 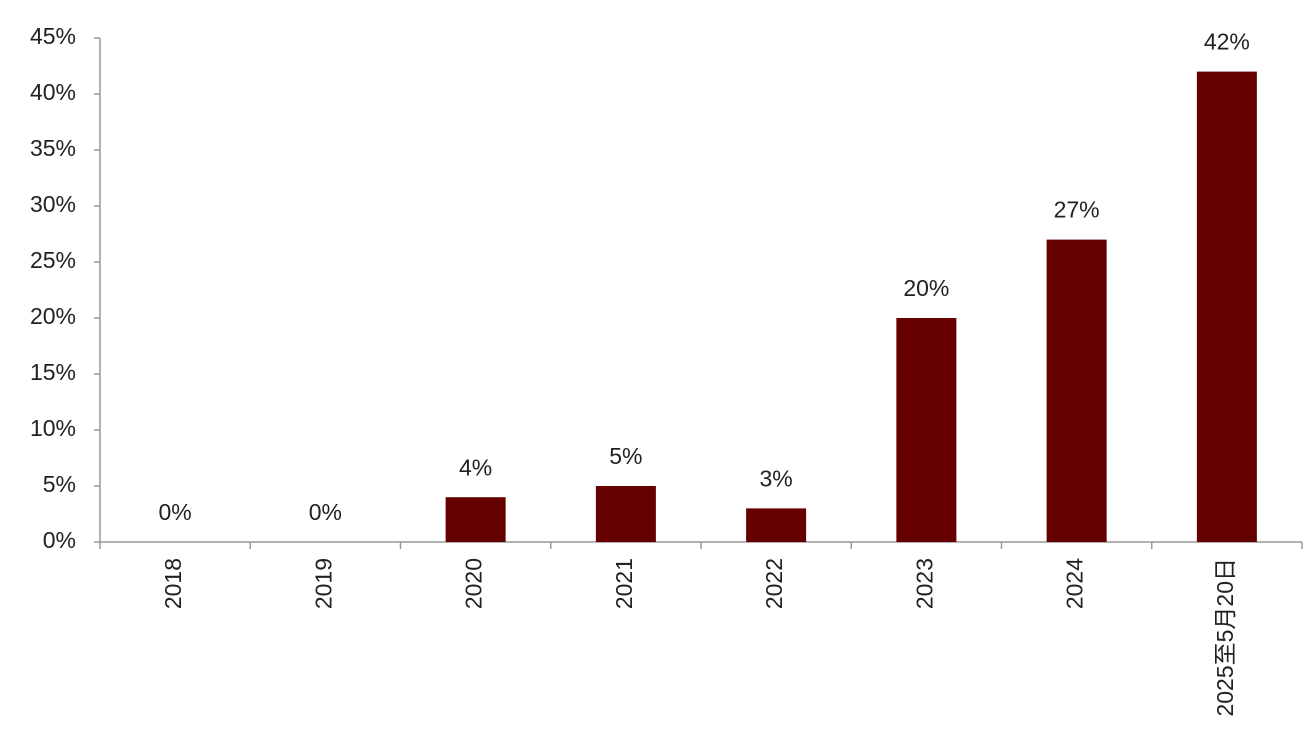 I want to click on y-tick-label: 30%, so click(x=53, y=204).